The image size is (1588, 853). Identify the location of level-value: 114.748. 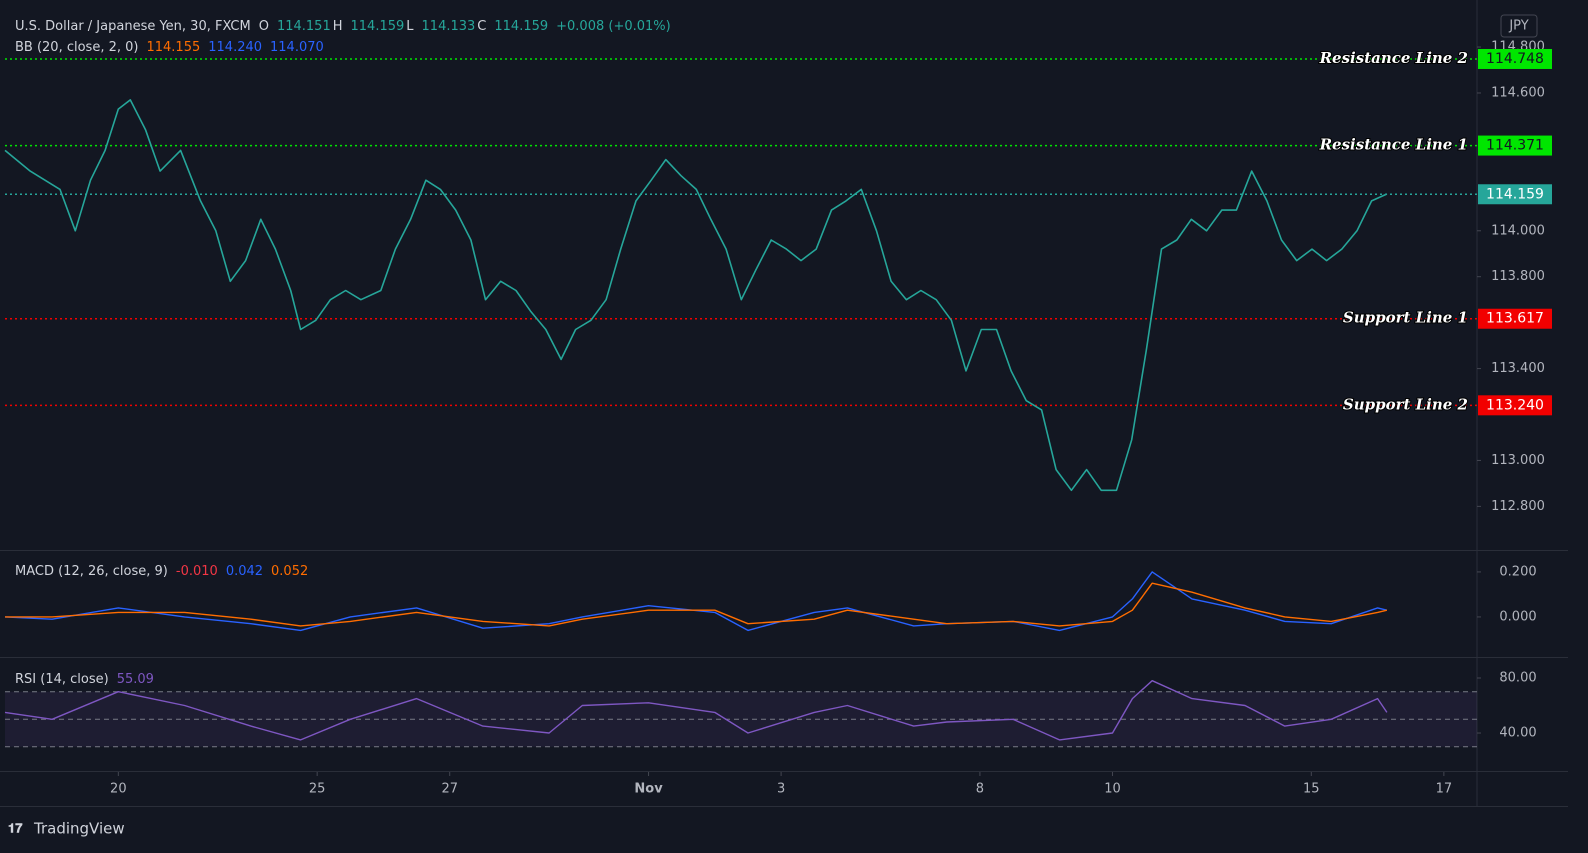
(1515, 59).